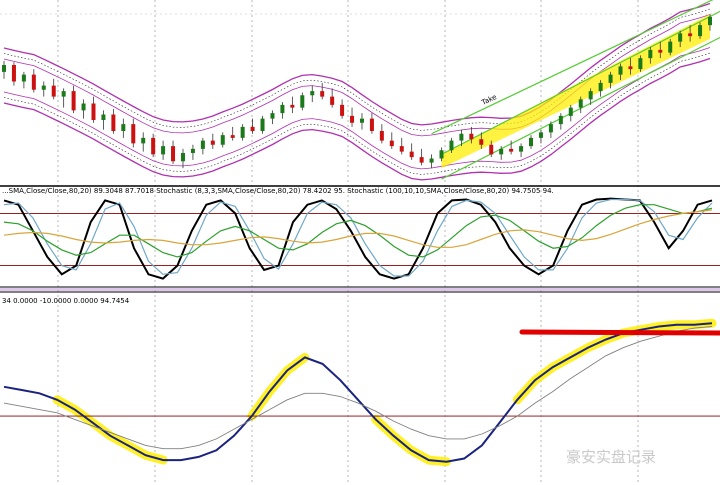 The height and width of the screenshot is (485, 720). What do you see at coordinates (66, 301) in the screenshot?
I see `oscillator-header: 34 0.0000 -10.0000 0.0000 94.7454` at bounding box center [66, 301].